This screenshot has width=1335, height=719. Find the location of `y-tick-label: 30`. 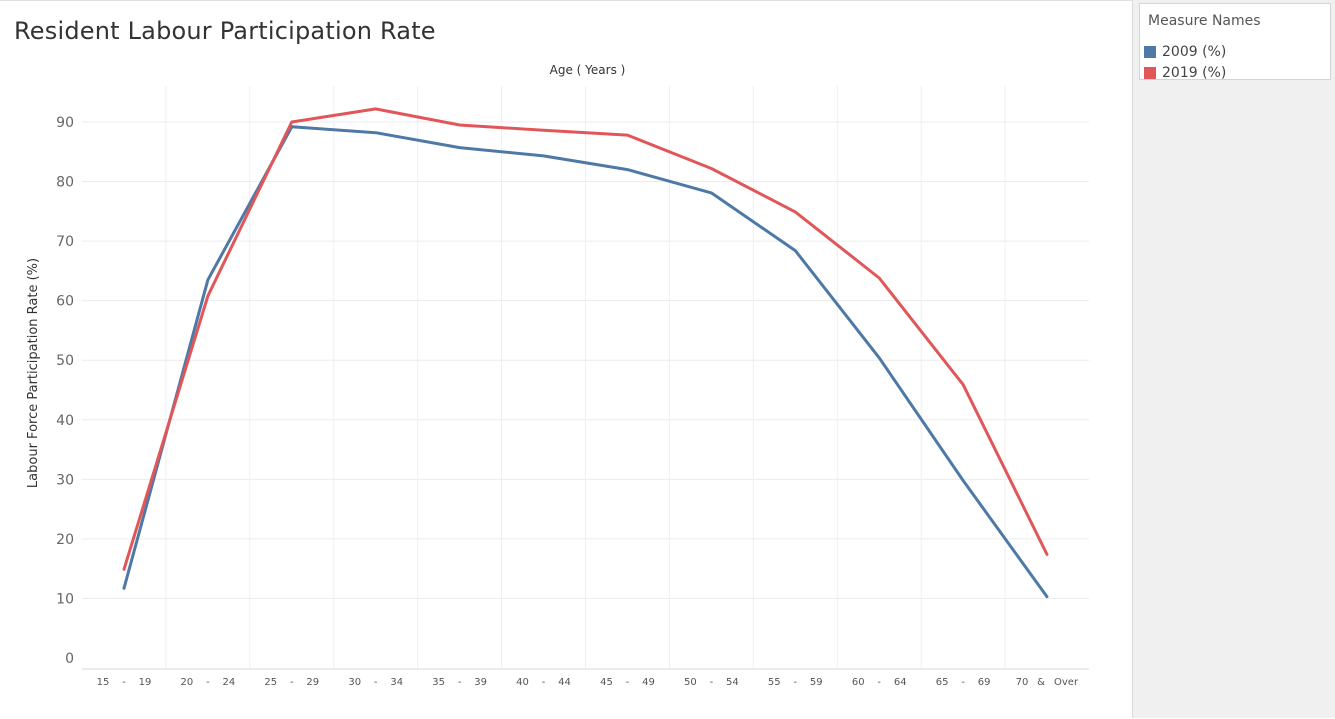

y-tick-label: 30 is located at coordinates (65, 480).